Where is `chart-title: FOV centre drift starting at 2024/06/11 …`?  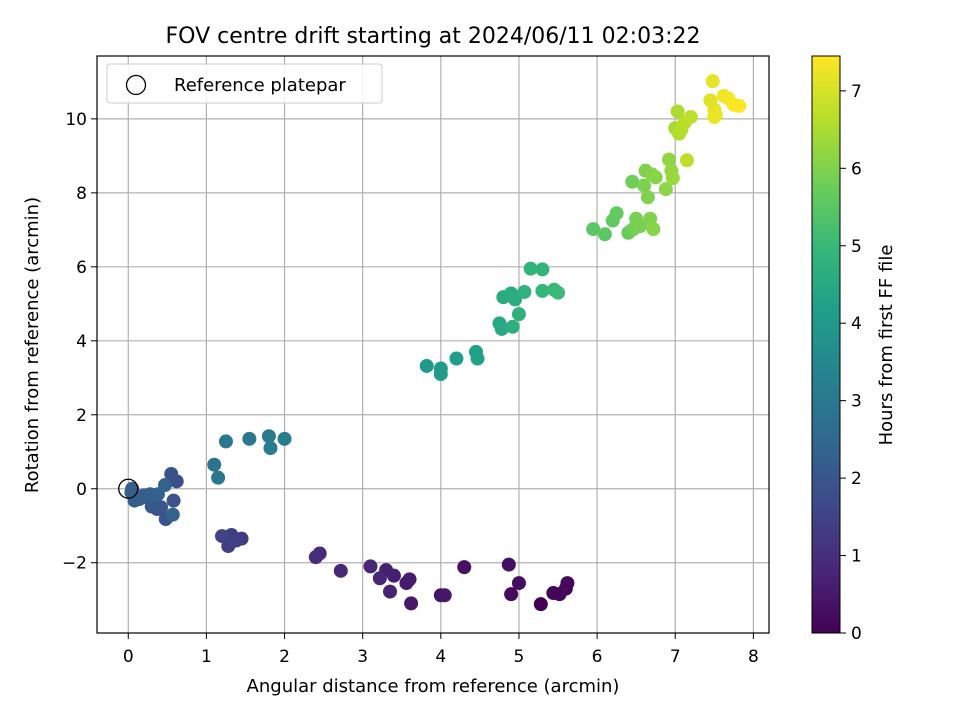
chart-title: FOV centre drift starting at 2024/06/11 … is located at coordinates (433, 36).